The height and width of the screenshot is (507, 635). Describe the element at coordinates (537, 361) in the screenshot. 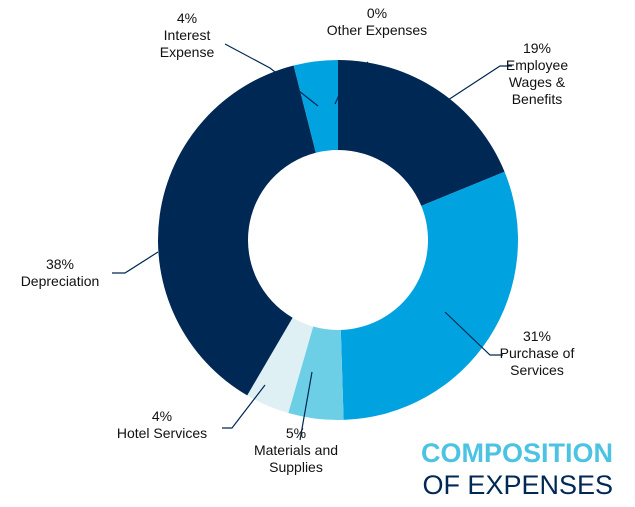

I see `category-label: Purchase of Services` at that location.